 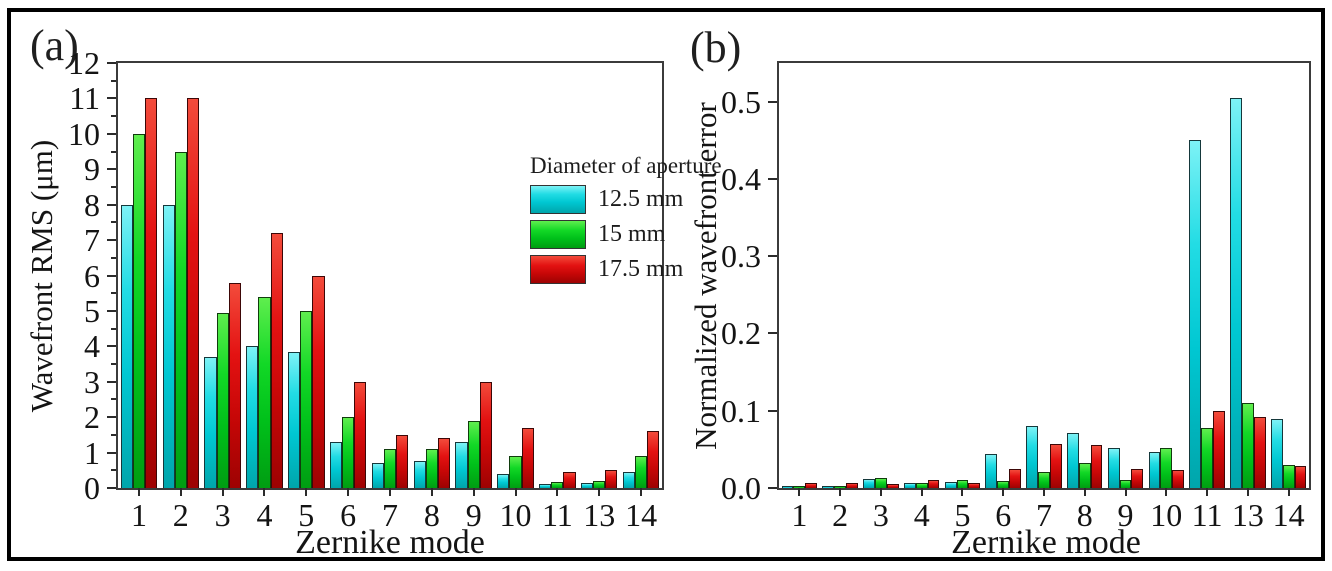 I want to click on bar-a-mode6-12.5mm, so click(x=336, y=464).